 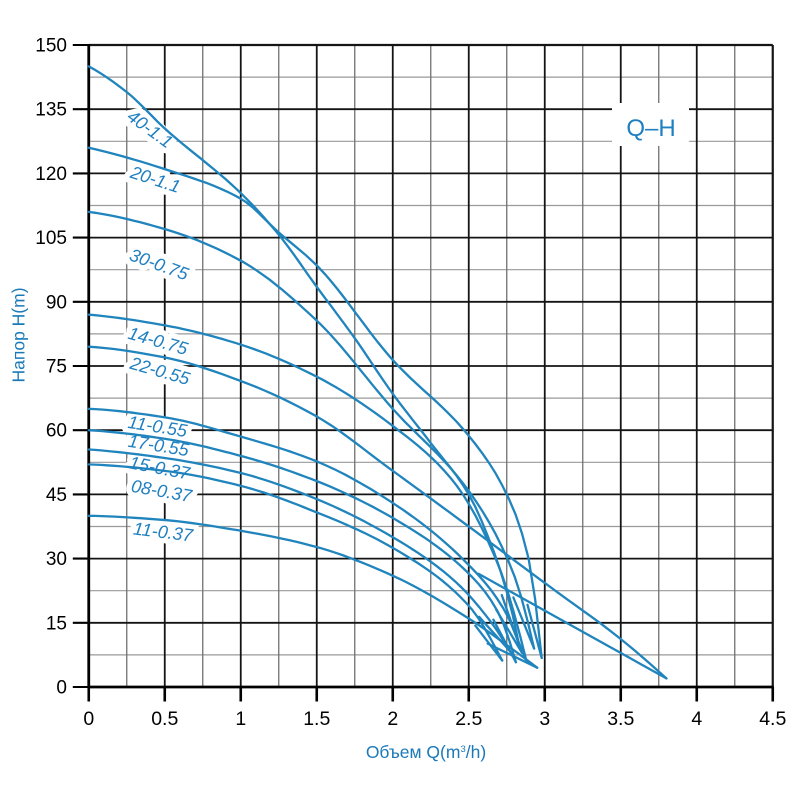 I want to click on svg-text: 60, so click(x=56, y=431).